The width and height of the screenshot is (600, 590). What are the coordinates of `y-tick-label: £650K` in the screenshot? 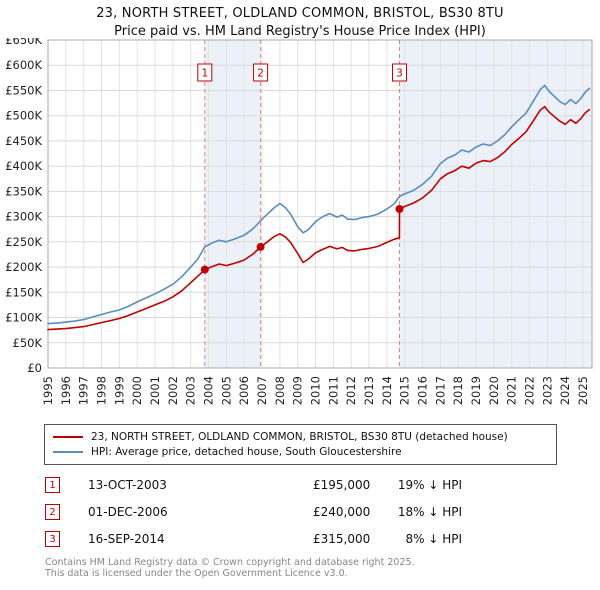 It's located at (23, 42).